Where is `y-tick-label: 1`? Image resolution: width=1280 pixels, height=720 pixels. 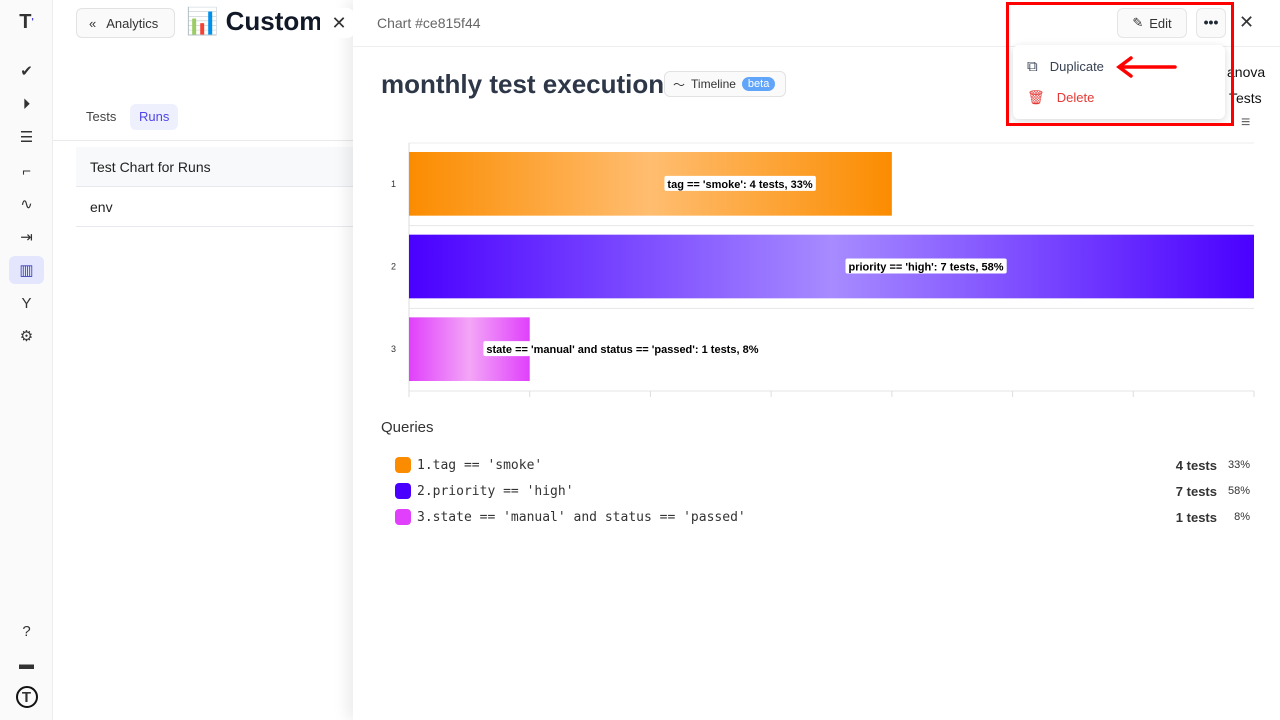
y-tick-label: 1 is located at coordinates (393, 184).